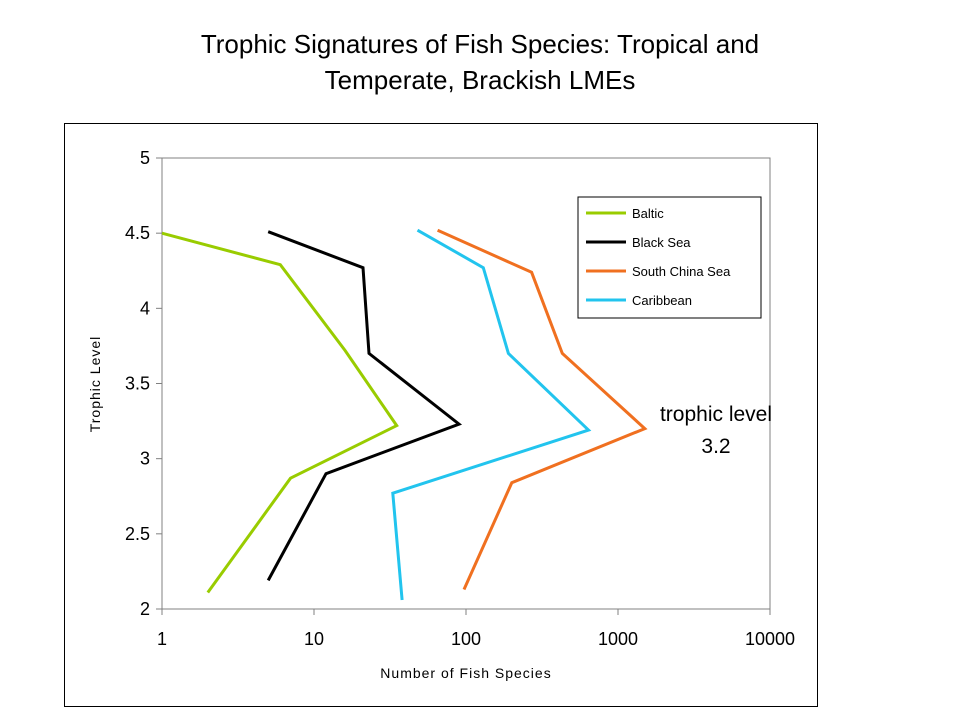 This screenshot has width=960, height=720. Describe the element at coordinates (137, 534) in the screenshot. I see `y-tick-label: 2.5` at that location.